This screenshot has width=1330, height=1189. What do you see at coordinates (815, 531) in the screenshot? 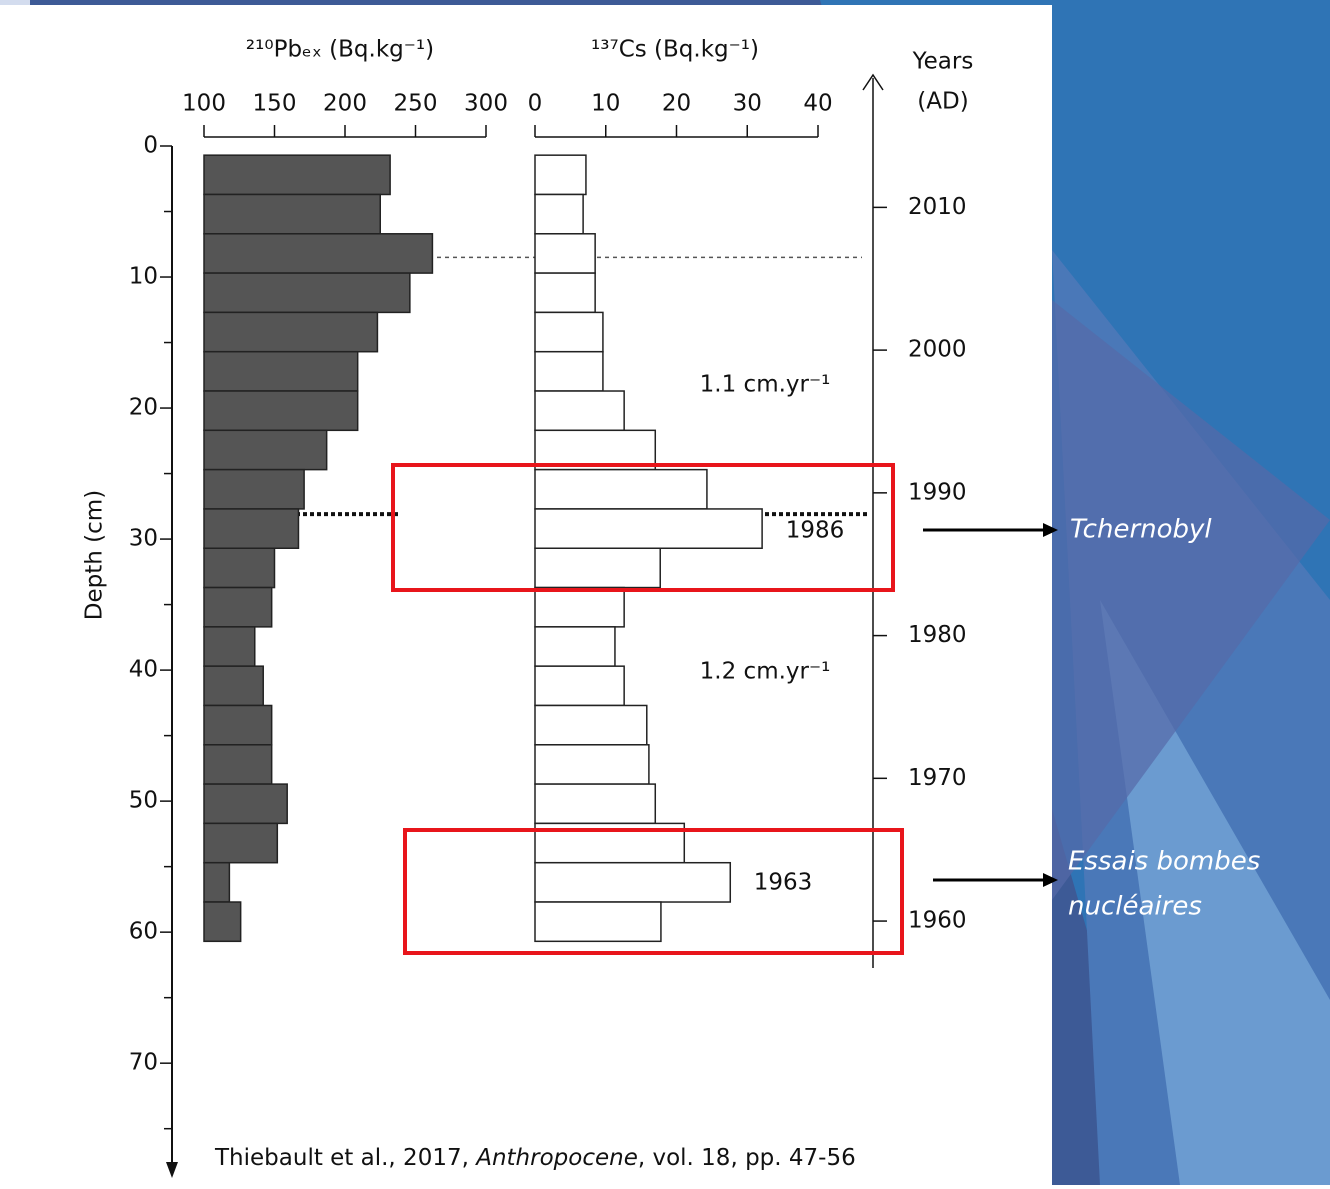
I see `annotation: 1986` at bounding box center [815, 531].